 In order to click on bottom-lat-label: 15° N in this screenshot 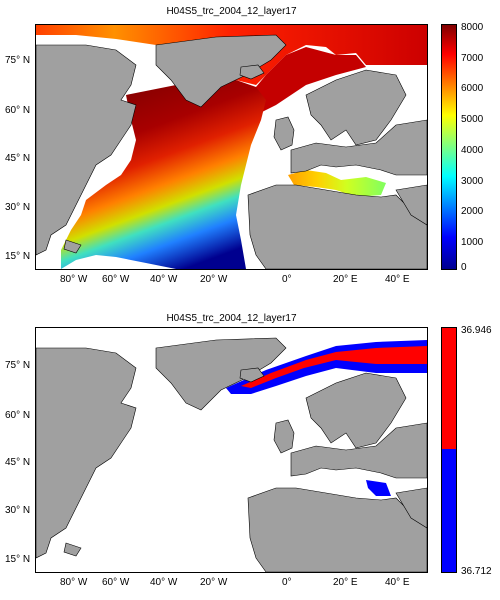, I will do `click(18, 559)`.